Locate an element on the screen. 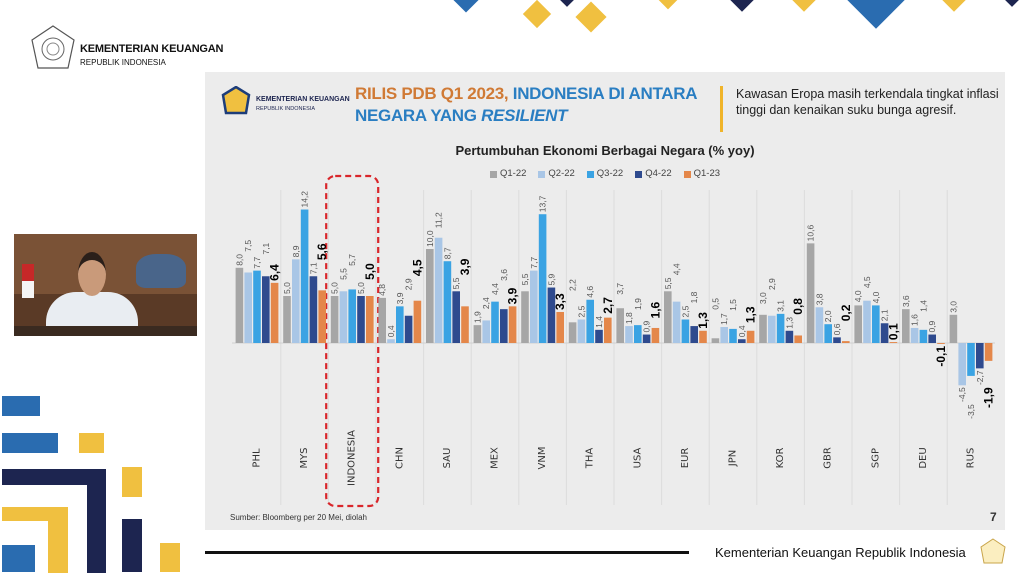  data-label: 4,8 is located at coordinates (382, 290).